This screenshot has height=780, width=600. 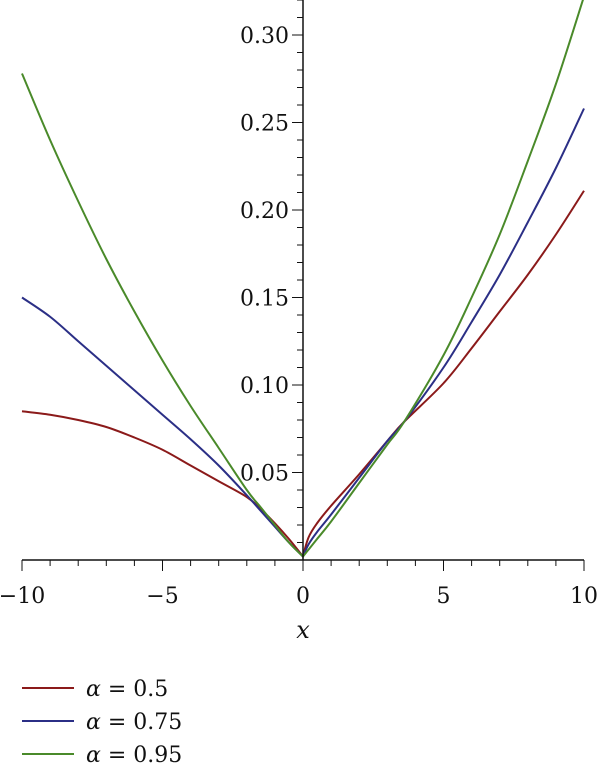 I want to click on y-tick-labels: 0.05 0.10 0.15 0.20 0.25 0.30, so click(x=264, y=255).